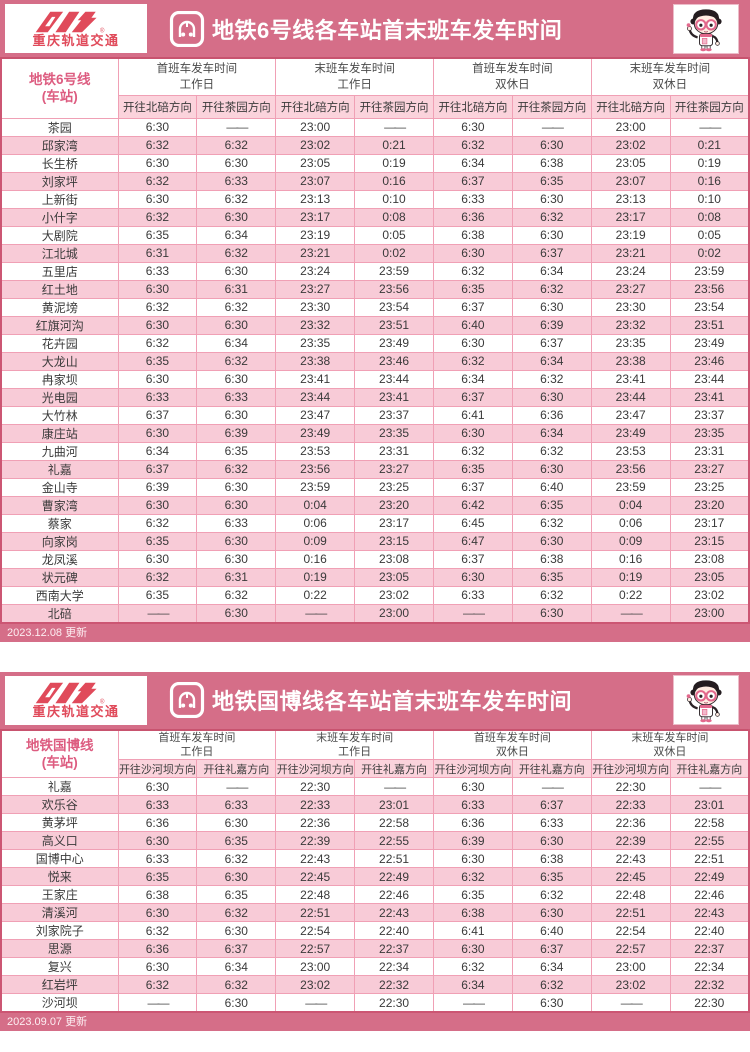  I want to click on station-row: 红旗河沟 6:30 6:30 23:32 23:51 6:40 6:39 23:32 23:51, so click(375, 325).